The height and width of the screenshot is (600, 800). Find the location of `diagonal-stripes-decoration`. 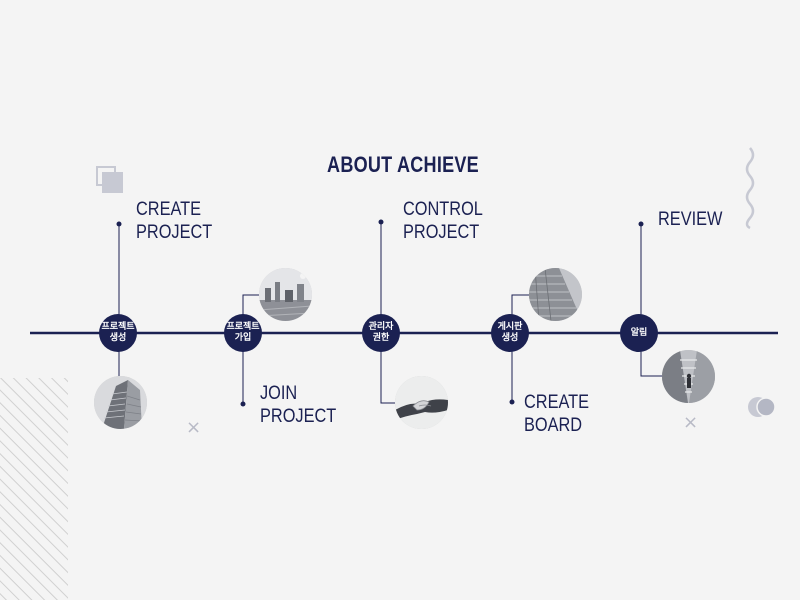

diagonal-stripes-decoration is located at coordinates (34, 489).